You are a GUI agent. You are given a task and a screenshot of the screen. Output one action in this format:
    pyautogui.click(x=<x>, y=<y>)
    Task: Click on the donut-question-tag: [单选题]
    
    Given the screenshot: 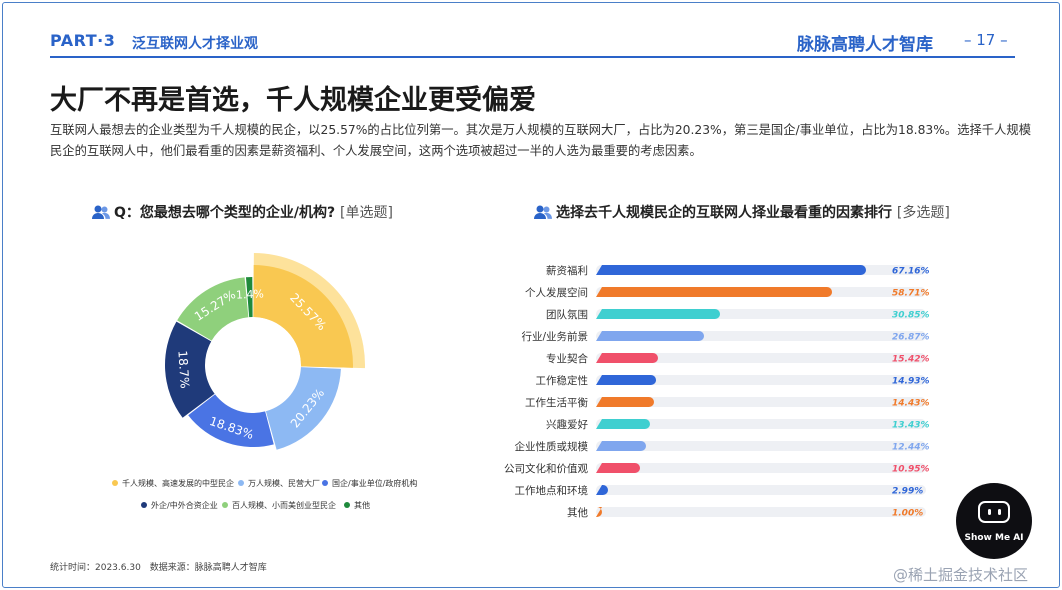 What is the action you would take?
    pyautogui.click(x=366, y=213)
    